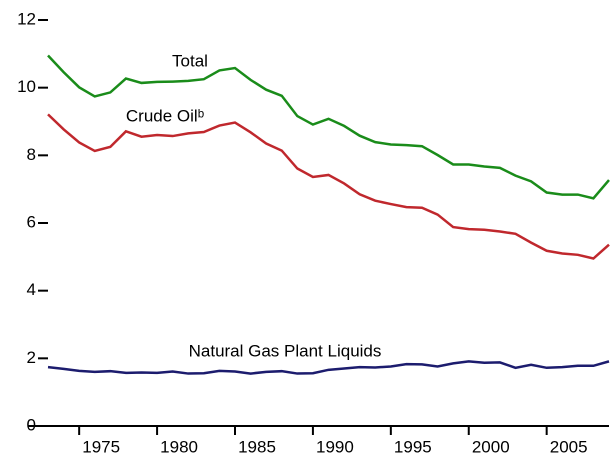 The width and height of the screenshot is (615, 468). What do you see at coordinates (26, 86) in the screenshot?
I see `y-tick-label: 10` at bounding box center [26, 86].